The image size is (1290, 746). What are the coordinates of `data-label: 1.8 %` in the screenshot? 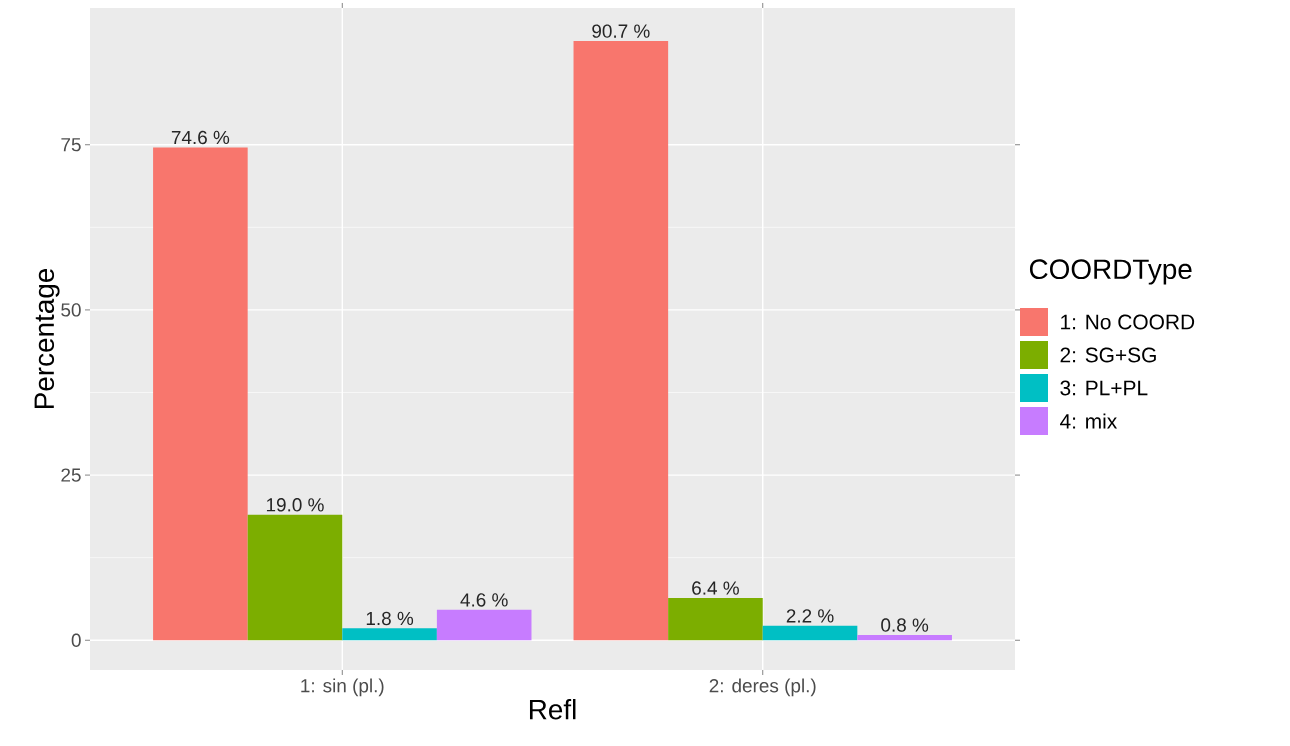 It's located at (390, 618).